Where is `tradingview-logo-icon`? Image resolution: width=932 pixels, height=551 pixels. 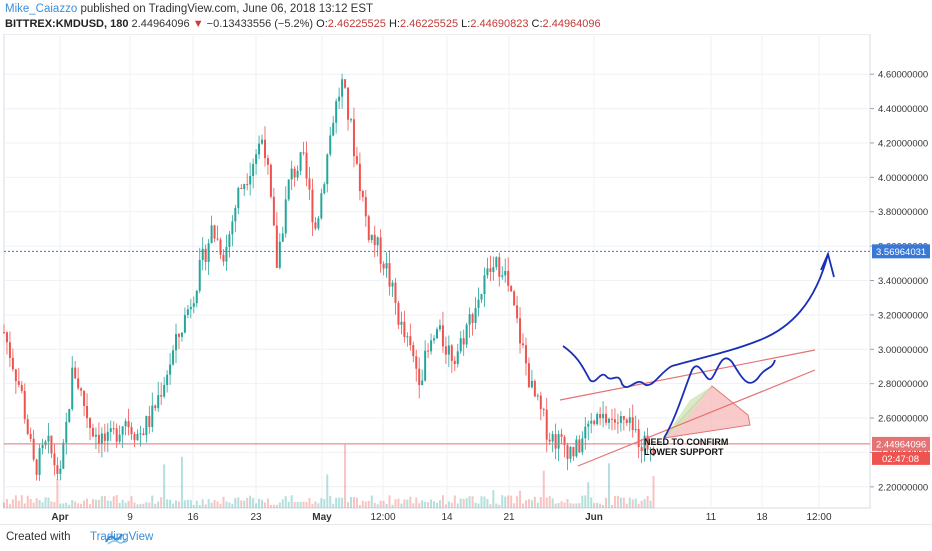 tradingview-logo-icon is located at coordinates (116, 538).